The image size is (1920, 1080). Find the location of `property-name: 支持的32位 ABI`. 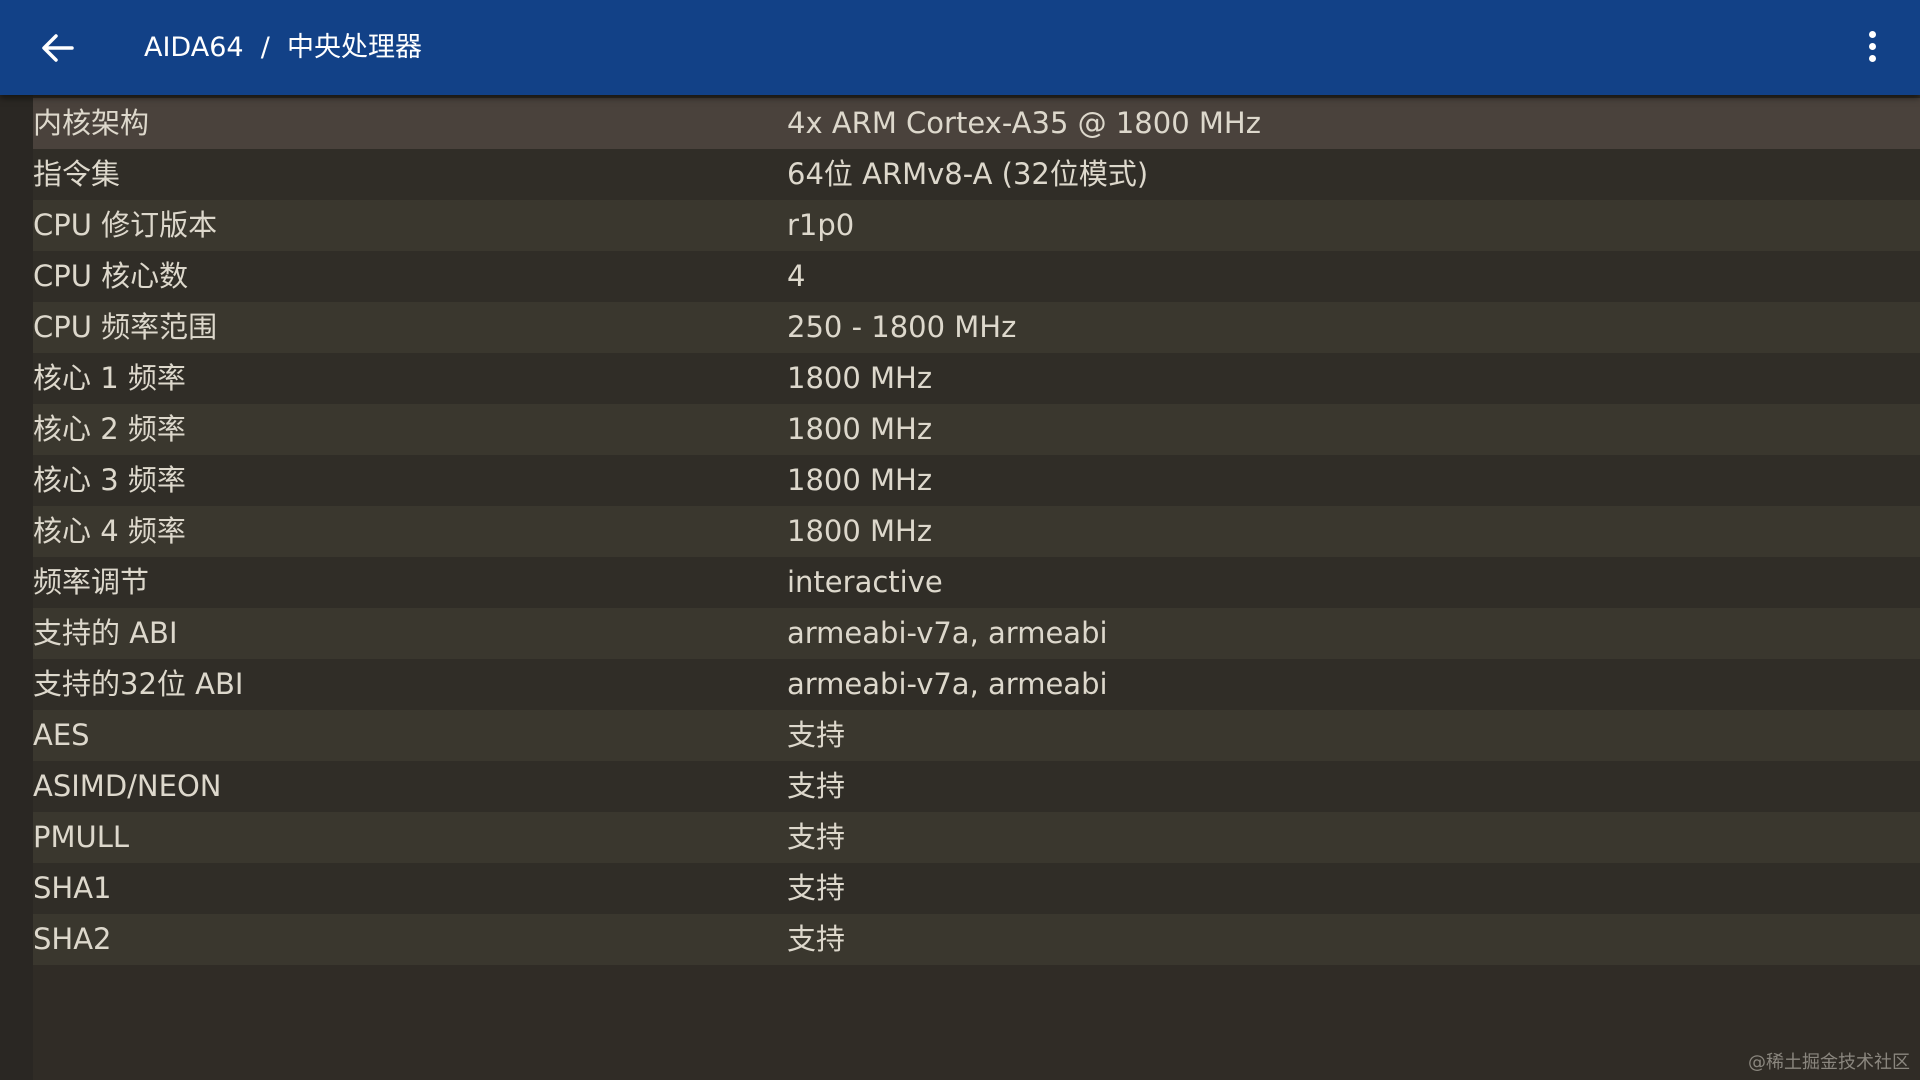

property-name: 支持的32位 ABI is located at coordinates (138, 684).